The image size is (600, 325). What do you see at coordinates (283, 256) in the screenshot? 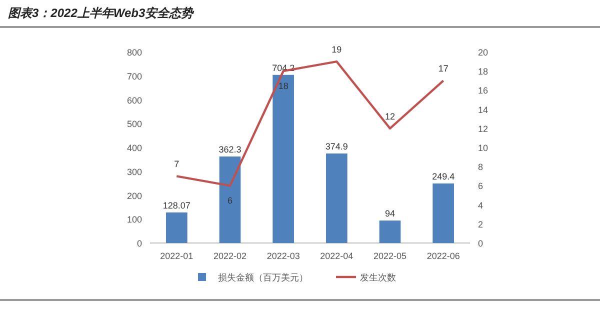
I see `x-tick-label: 2022-03` at bounding box center [283, 256].